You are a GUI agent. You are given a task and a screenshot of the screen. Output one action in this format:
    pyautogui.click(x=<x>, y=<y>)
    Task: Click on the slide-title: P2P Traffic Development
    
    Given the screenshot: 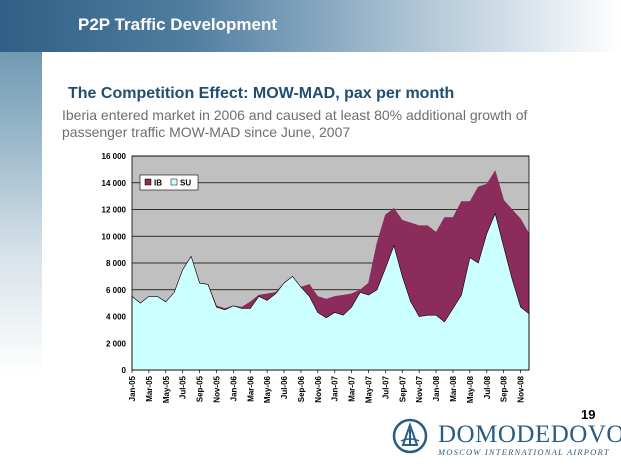 What is the action you would take?
    pyautogui.click(x=178, y=24)
    